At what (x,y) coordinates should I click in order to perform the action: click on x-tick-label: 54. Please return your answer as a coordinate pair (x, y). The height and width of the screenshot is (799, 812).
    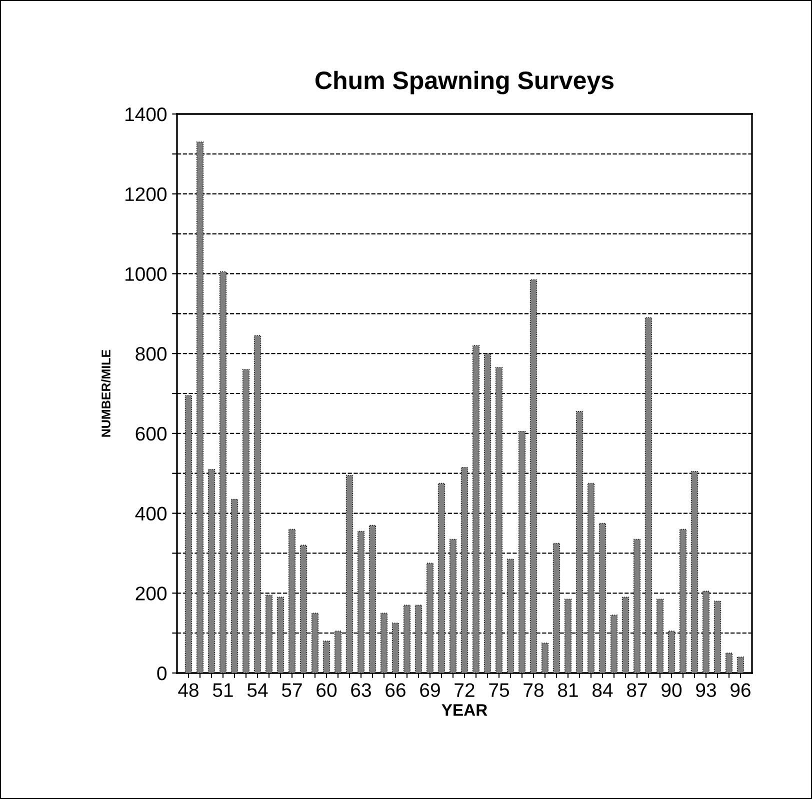
    Looking at the image, I should click on (257, 690).